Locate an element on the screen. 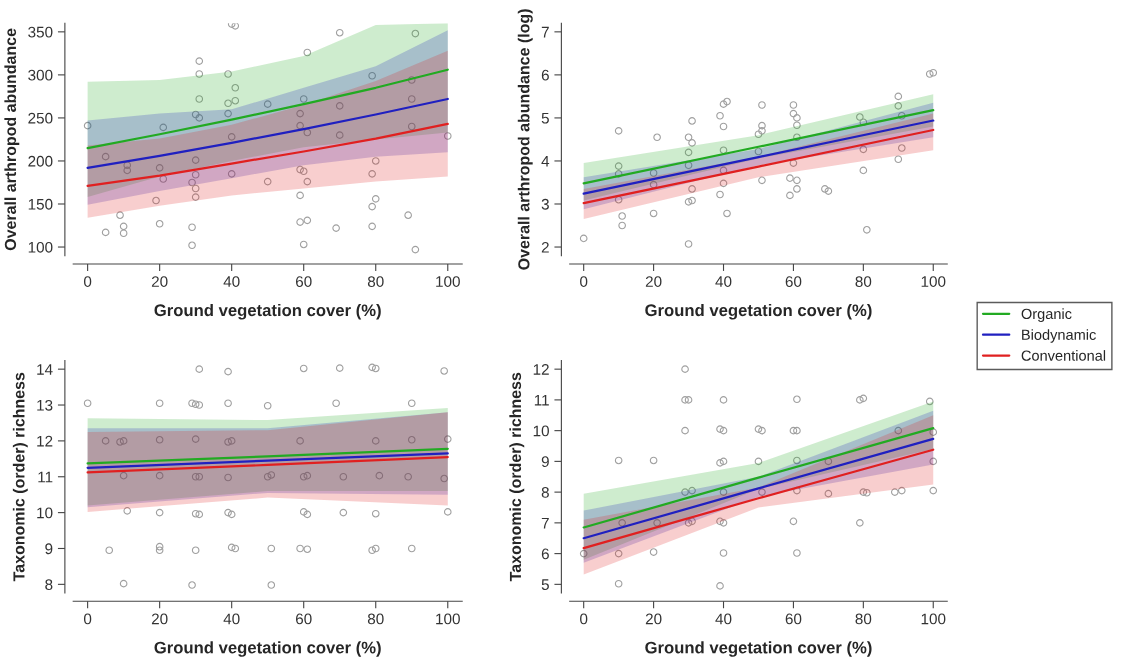 This screenshot has height=664, width=1144. y-tick-label: 200 is located at coordinates (40, 161).